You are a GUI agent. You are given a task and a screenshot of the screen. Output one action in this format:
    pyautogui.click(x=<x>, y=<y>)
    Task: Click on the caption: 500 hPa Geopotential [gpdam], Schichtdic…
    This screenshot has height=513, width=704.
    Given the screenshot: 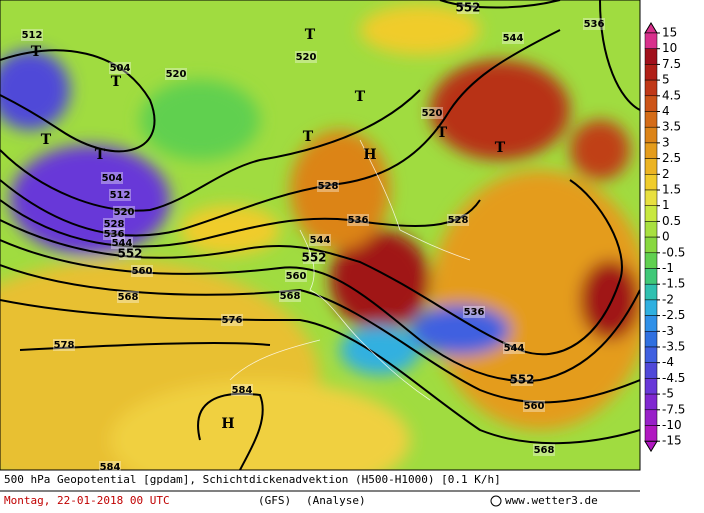 What is the action you would take?
    pyautogui.click(x=252, y=479)
    